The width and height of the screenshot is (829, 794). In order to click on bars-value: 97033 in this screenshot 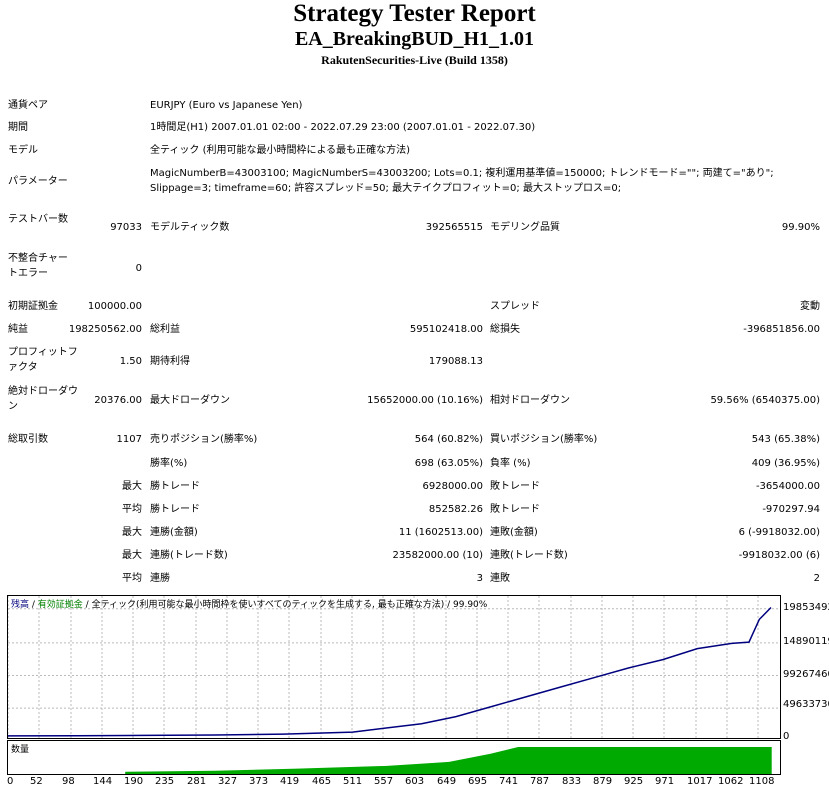, I will do `click(126, 227)`.